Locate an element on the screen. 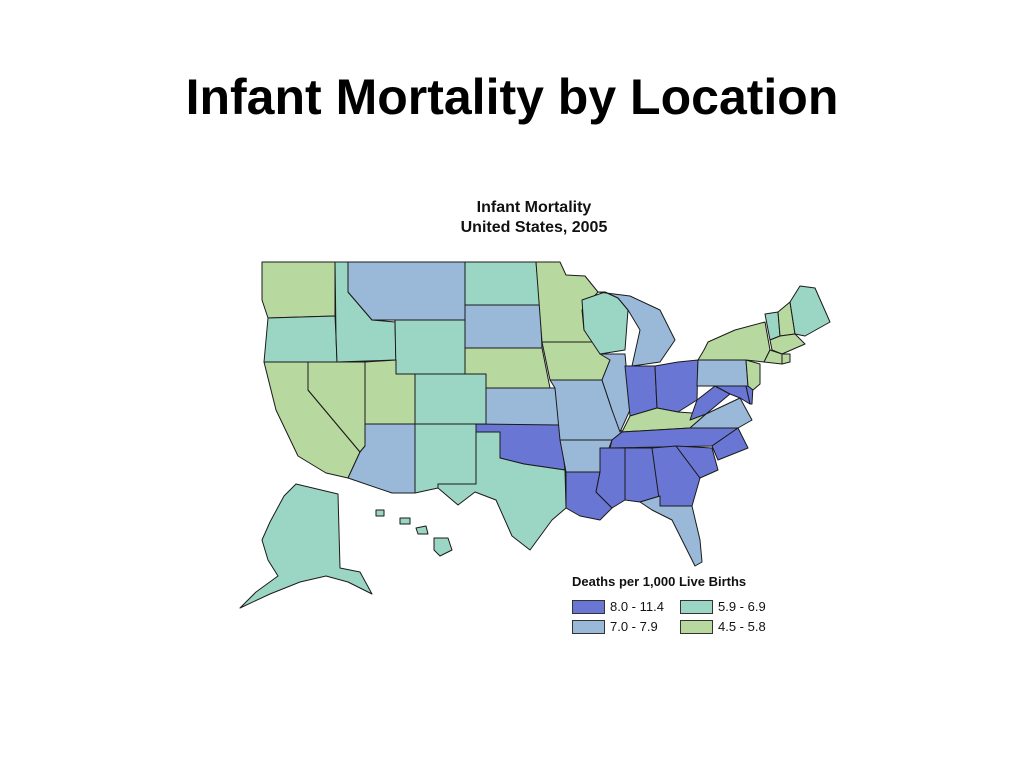 Image resolution: width=1024 pixels, height=768 pixels. legend-grid: 8.0 - 11.4 5.9 - 6.9 7.0 - 7.9 4.5 - 5.8 is located at coordinates (687, 616).